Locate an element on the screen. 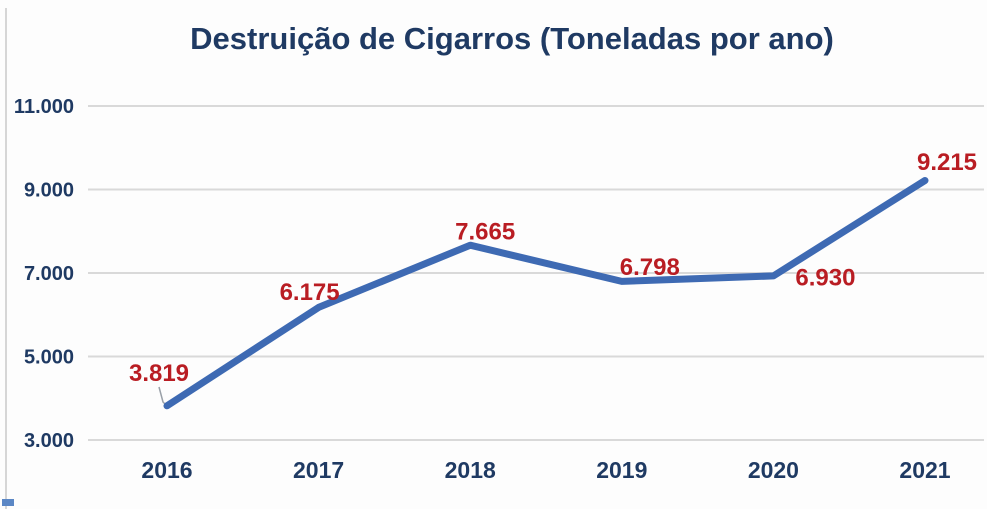 The width and height of the screenshot is (987, 509). x-axis-tick-label: 2017 is located at coordinates (318, 470).